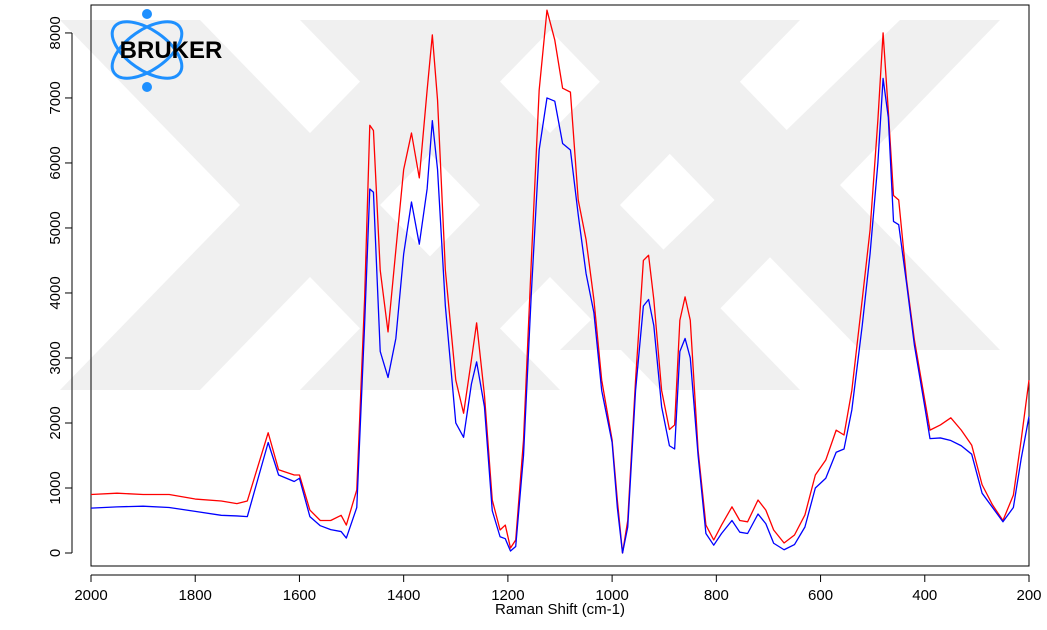  What do you see at coordinates (55, 292) in the screenshot?
I see `y-tick-label: 4000` at bounding box center [55, 292].